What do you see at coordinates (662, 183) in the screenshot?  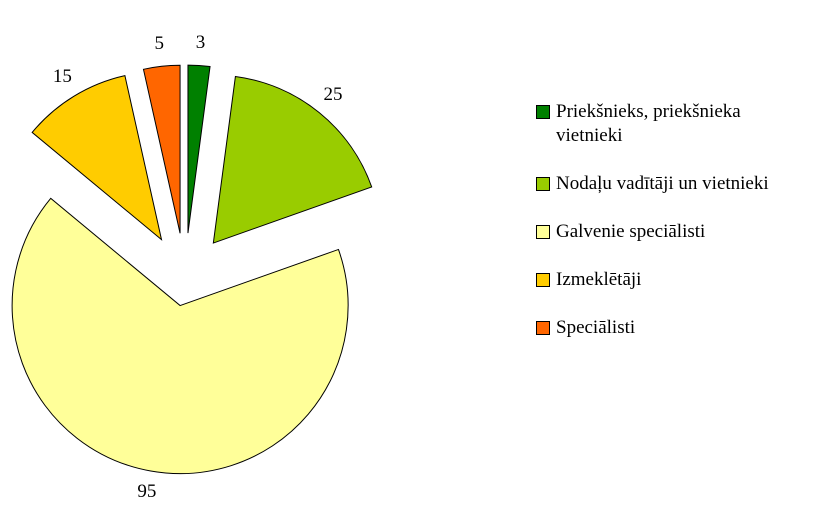 I see `legend-label: Nodaļu vadītāji un vietnieki` at bounding box center [662, 183].